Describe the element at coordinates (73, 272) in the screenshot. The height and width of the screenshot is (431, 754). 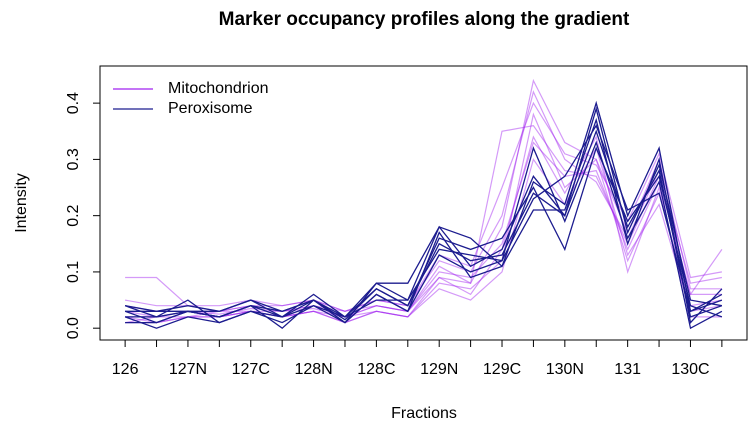
I see `y-tick-label: 0.1` at that location.